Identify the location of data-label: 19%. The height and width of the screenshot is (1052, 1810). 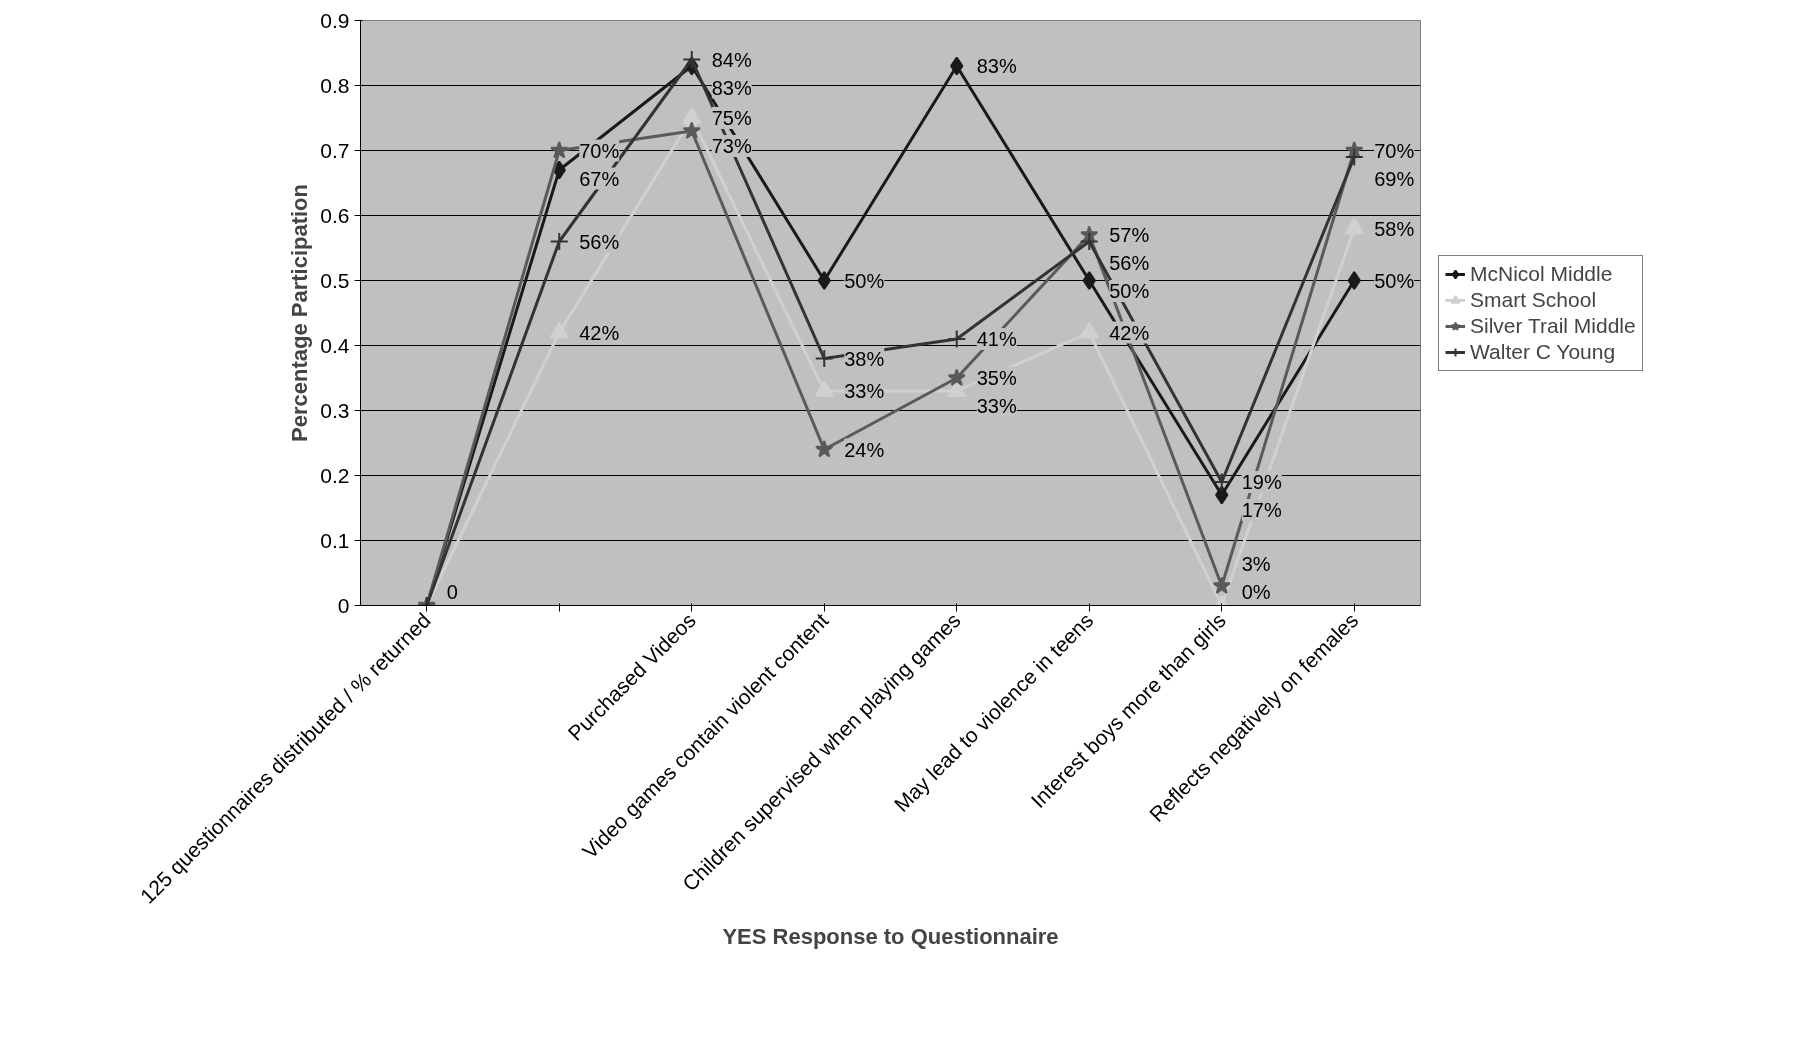
(1261, 482).